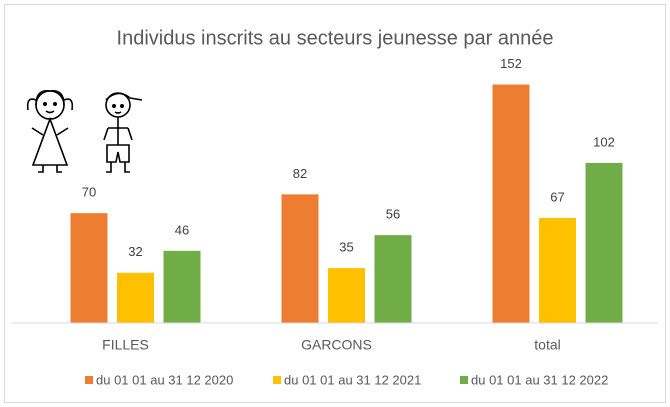 This screenshot has width=670, height=407. I want to click on data-label: 56, so click(393, 214).